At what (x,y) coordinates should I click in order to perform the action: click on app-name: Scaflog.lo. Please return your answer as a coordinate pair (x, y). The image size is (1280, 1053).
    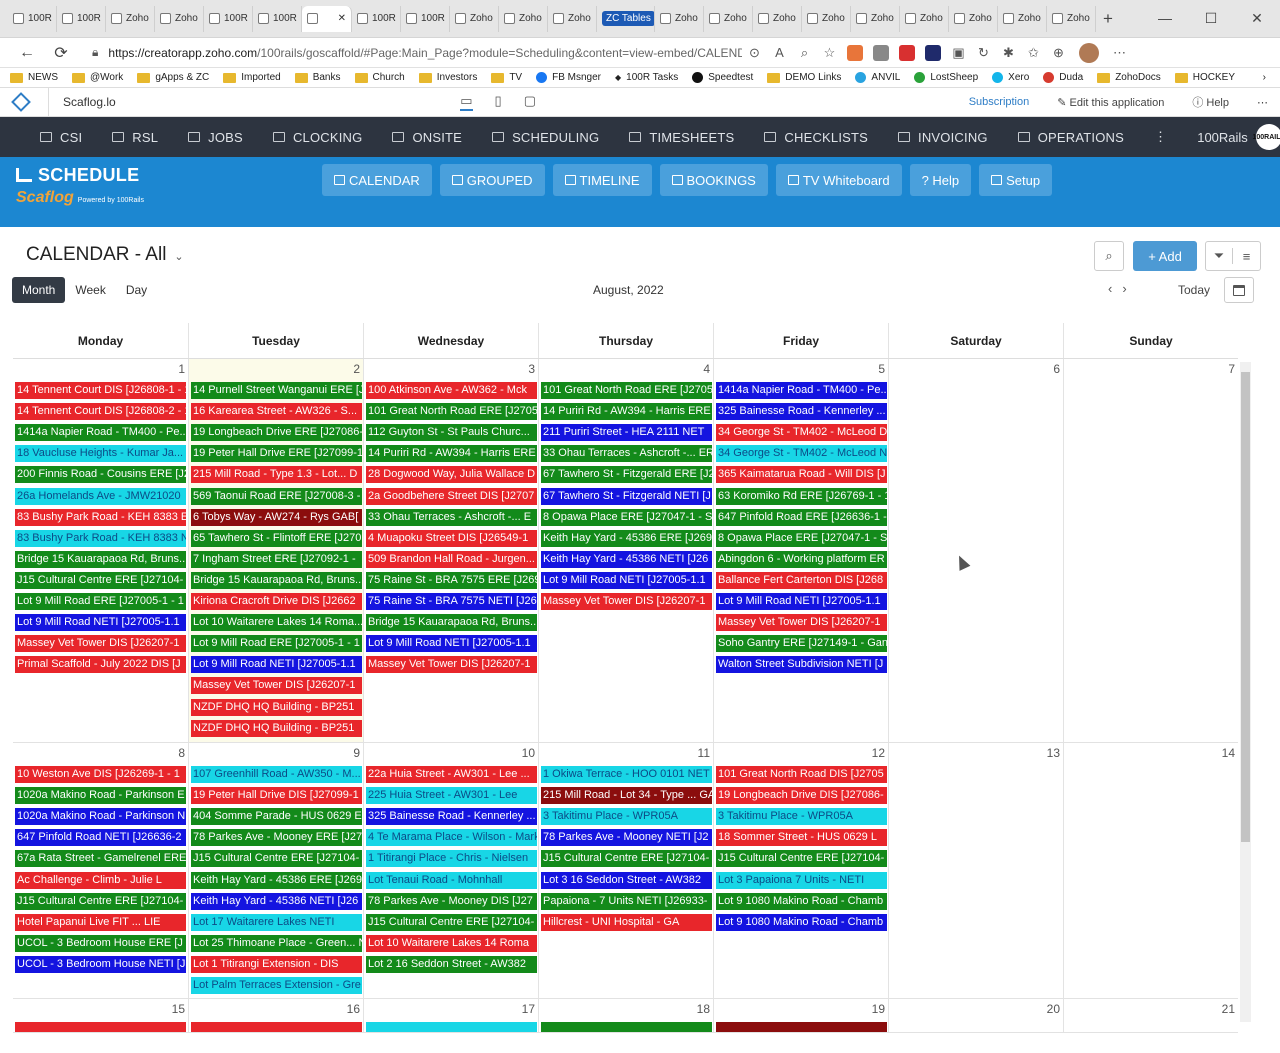
    Looking at the image, I should click on (89, 102).